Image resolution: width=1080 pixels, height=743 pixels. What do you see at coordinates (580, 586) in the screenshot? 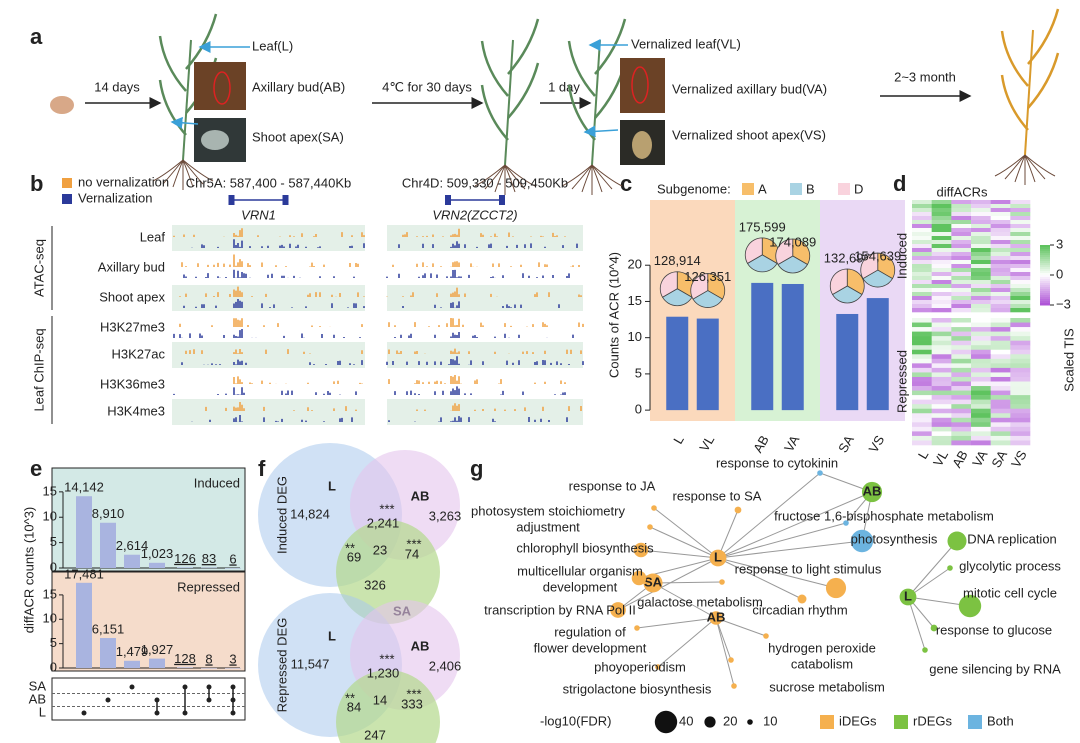
I see `term-label: development` at bounding box center [580, 586].